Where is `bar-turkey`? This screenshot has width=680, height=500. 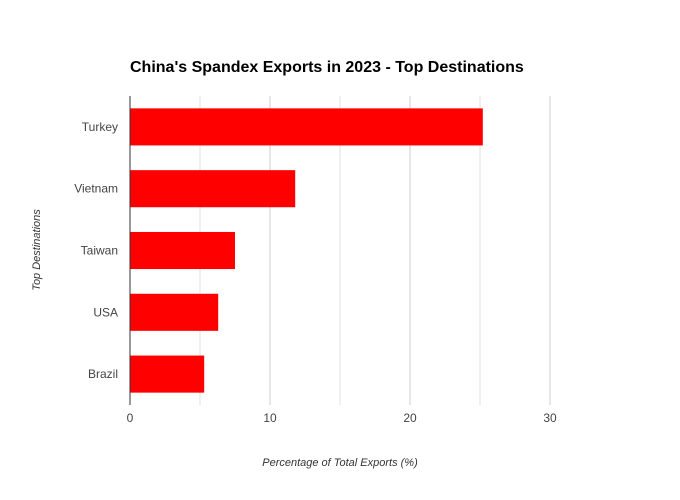
bar-turkey is located at coordinates (306, 127).